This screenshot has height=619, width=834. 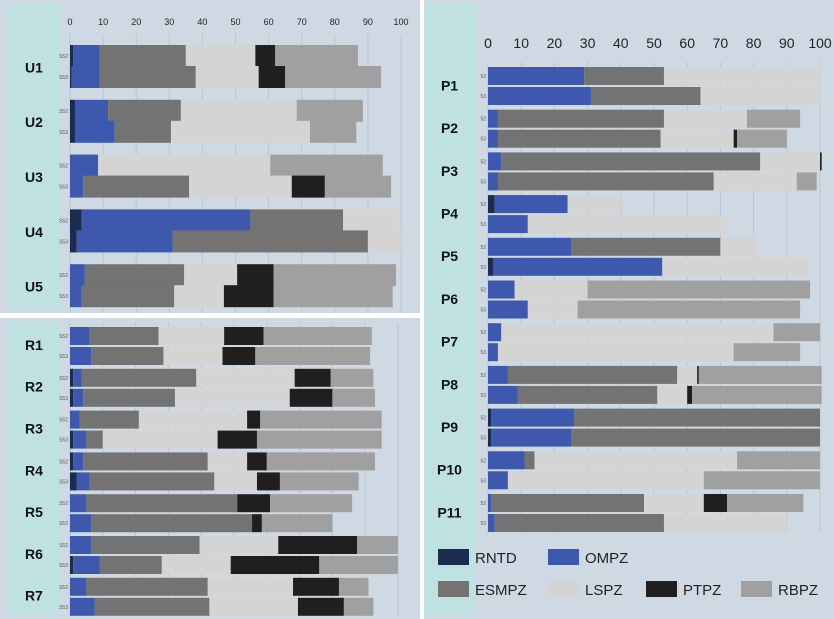 I want to click on x-tick-label: 80, so click(x=754, y=43).